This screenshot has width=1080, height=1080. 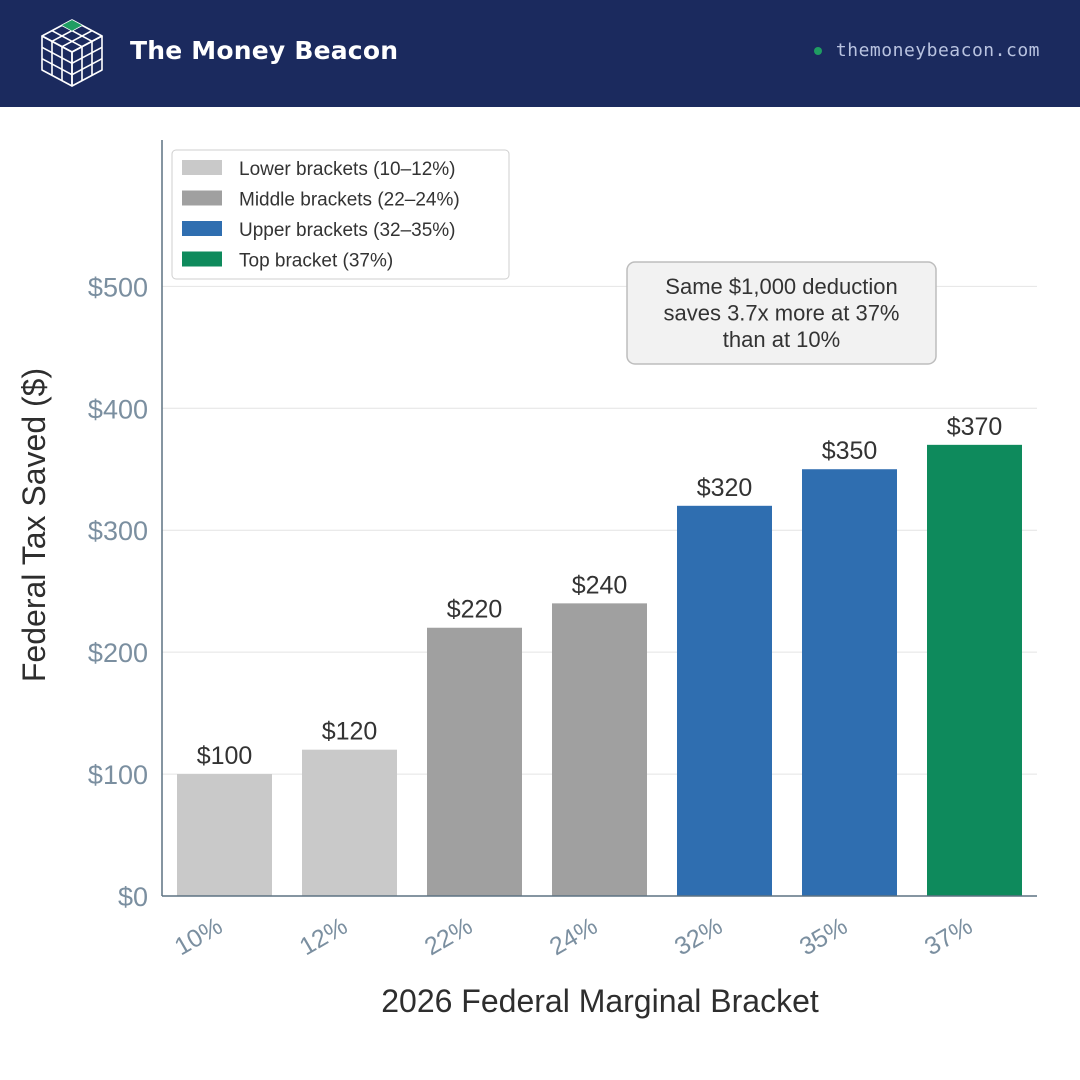 I want to click on legend-box, so click(x=340, y=214).